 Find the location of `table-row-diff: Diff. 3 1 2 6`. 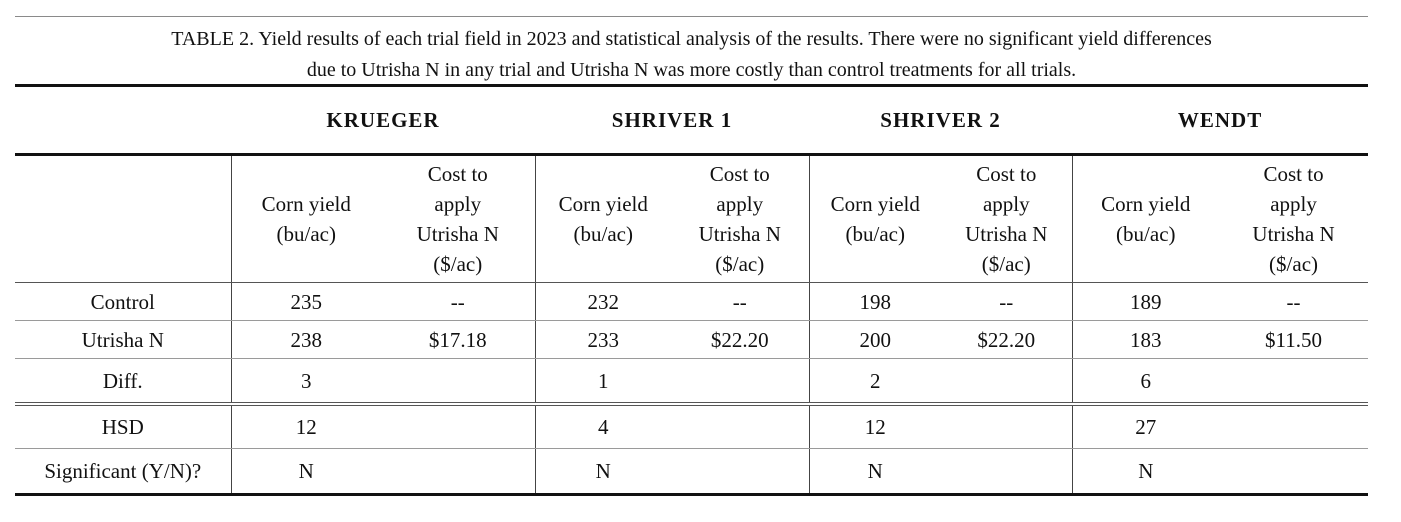

table-row-diff: Diff. 3 1 2 6 is located at coordinates (692, 382).